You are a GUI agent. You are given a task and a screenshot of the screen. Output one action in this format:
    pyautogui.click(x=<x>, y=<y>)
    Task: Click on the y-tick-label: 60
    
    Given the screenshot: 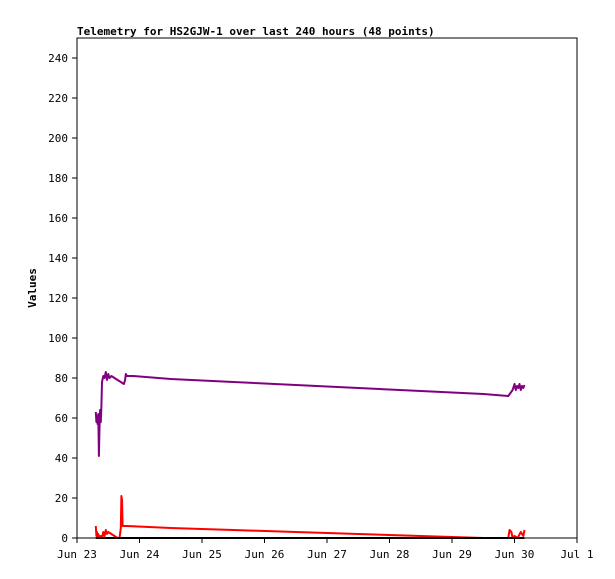 What is the action you would take?
    pyautogui.click(x=61, y=418)
    